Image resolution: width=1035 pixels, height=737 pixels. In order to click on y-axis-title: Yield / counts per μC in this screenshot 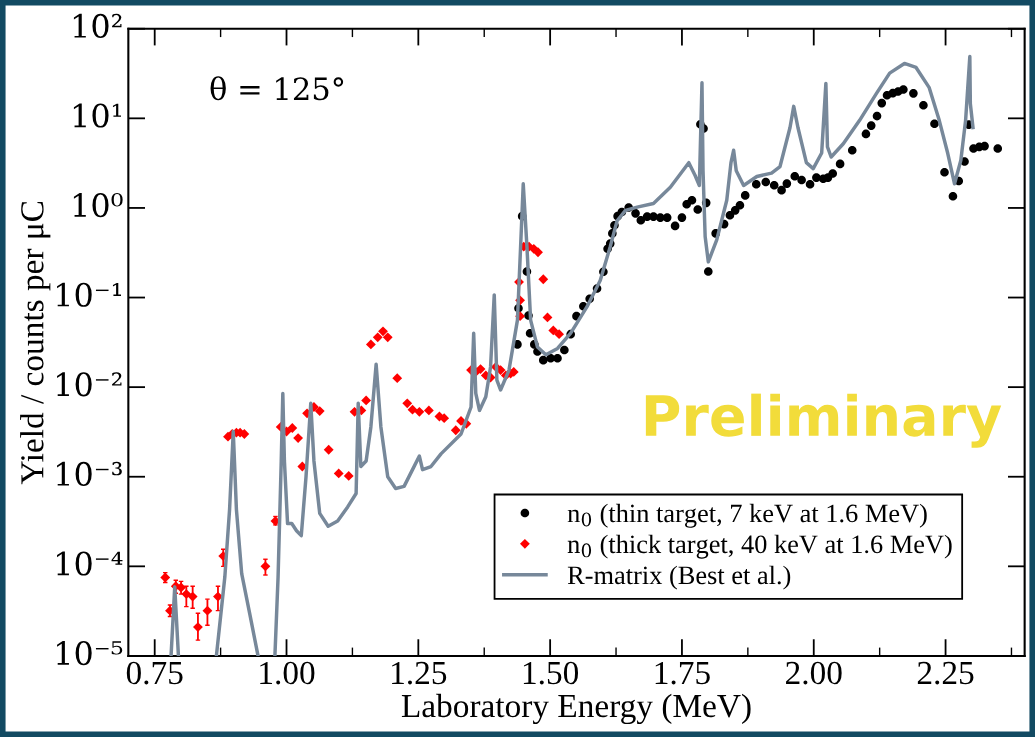, I will do `click(35, 343)`.